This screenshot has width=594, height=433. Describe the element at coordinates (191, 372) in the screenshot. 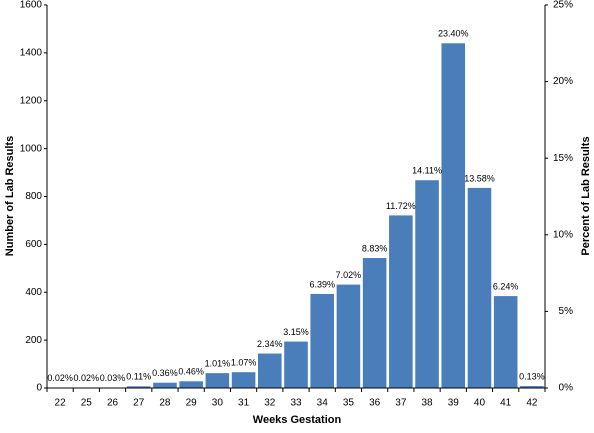

I see `bar-label: 0.46%` at that location.